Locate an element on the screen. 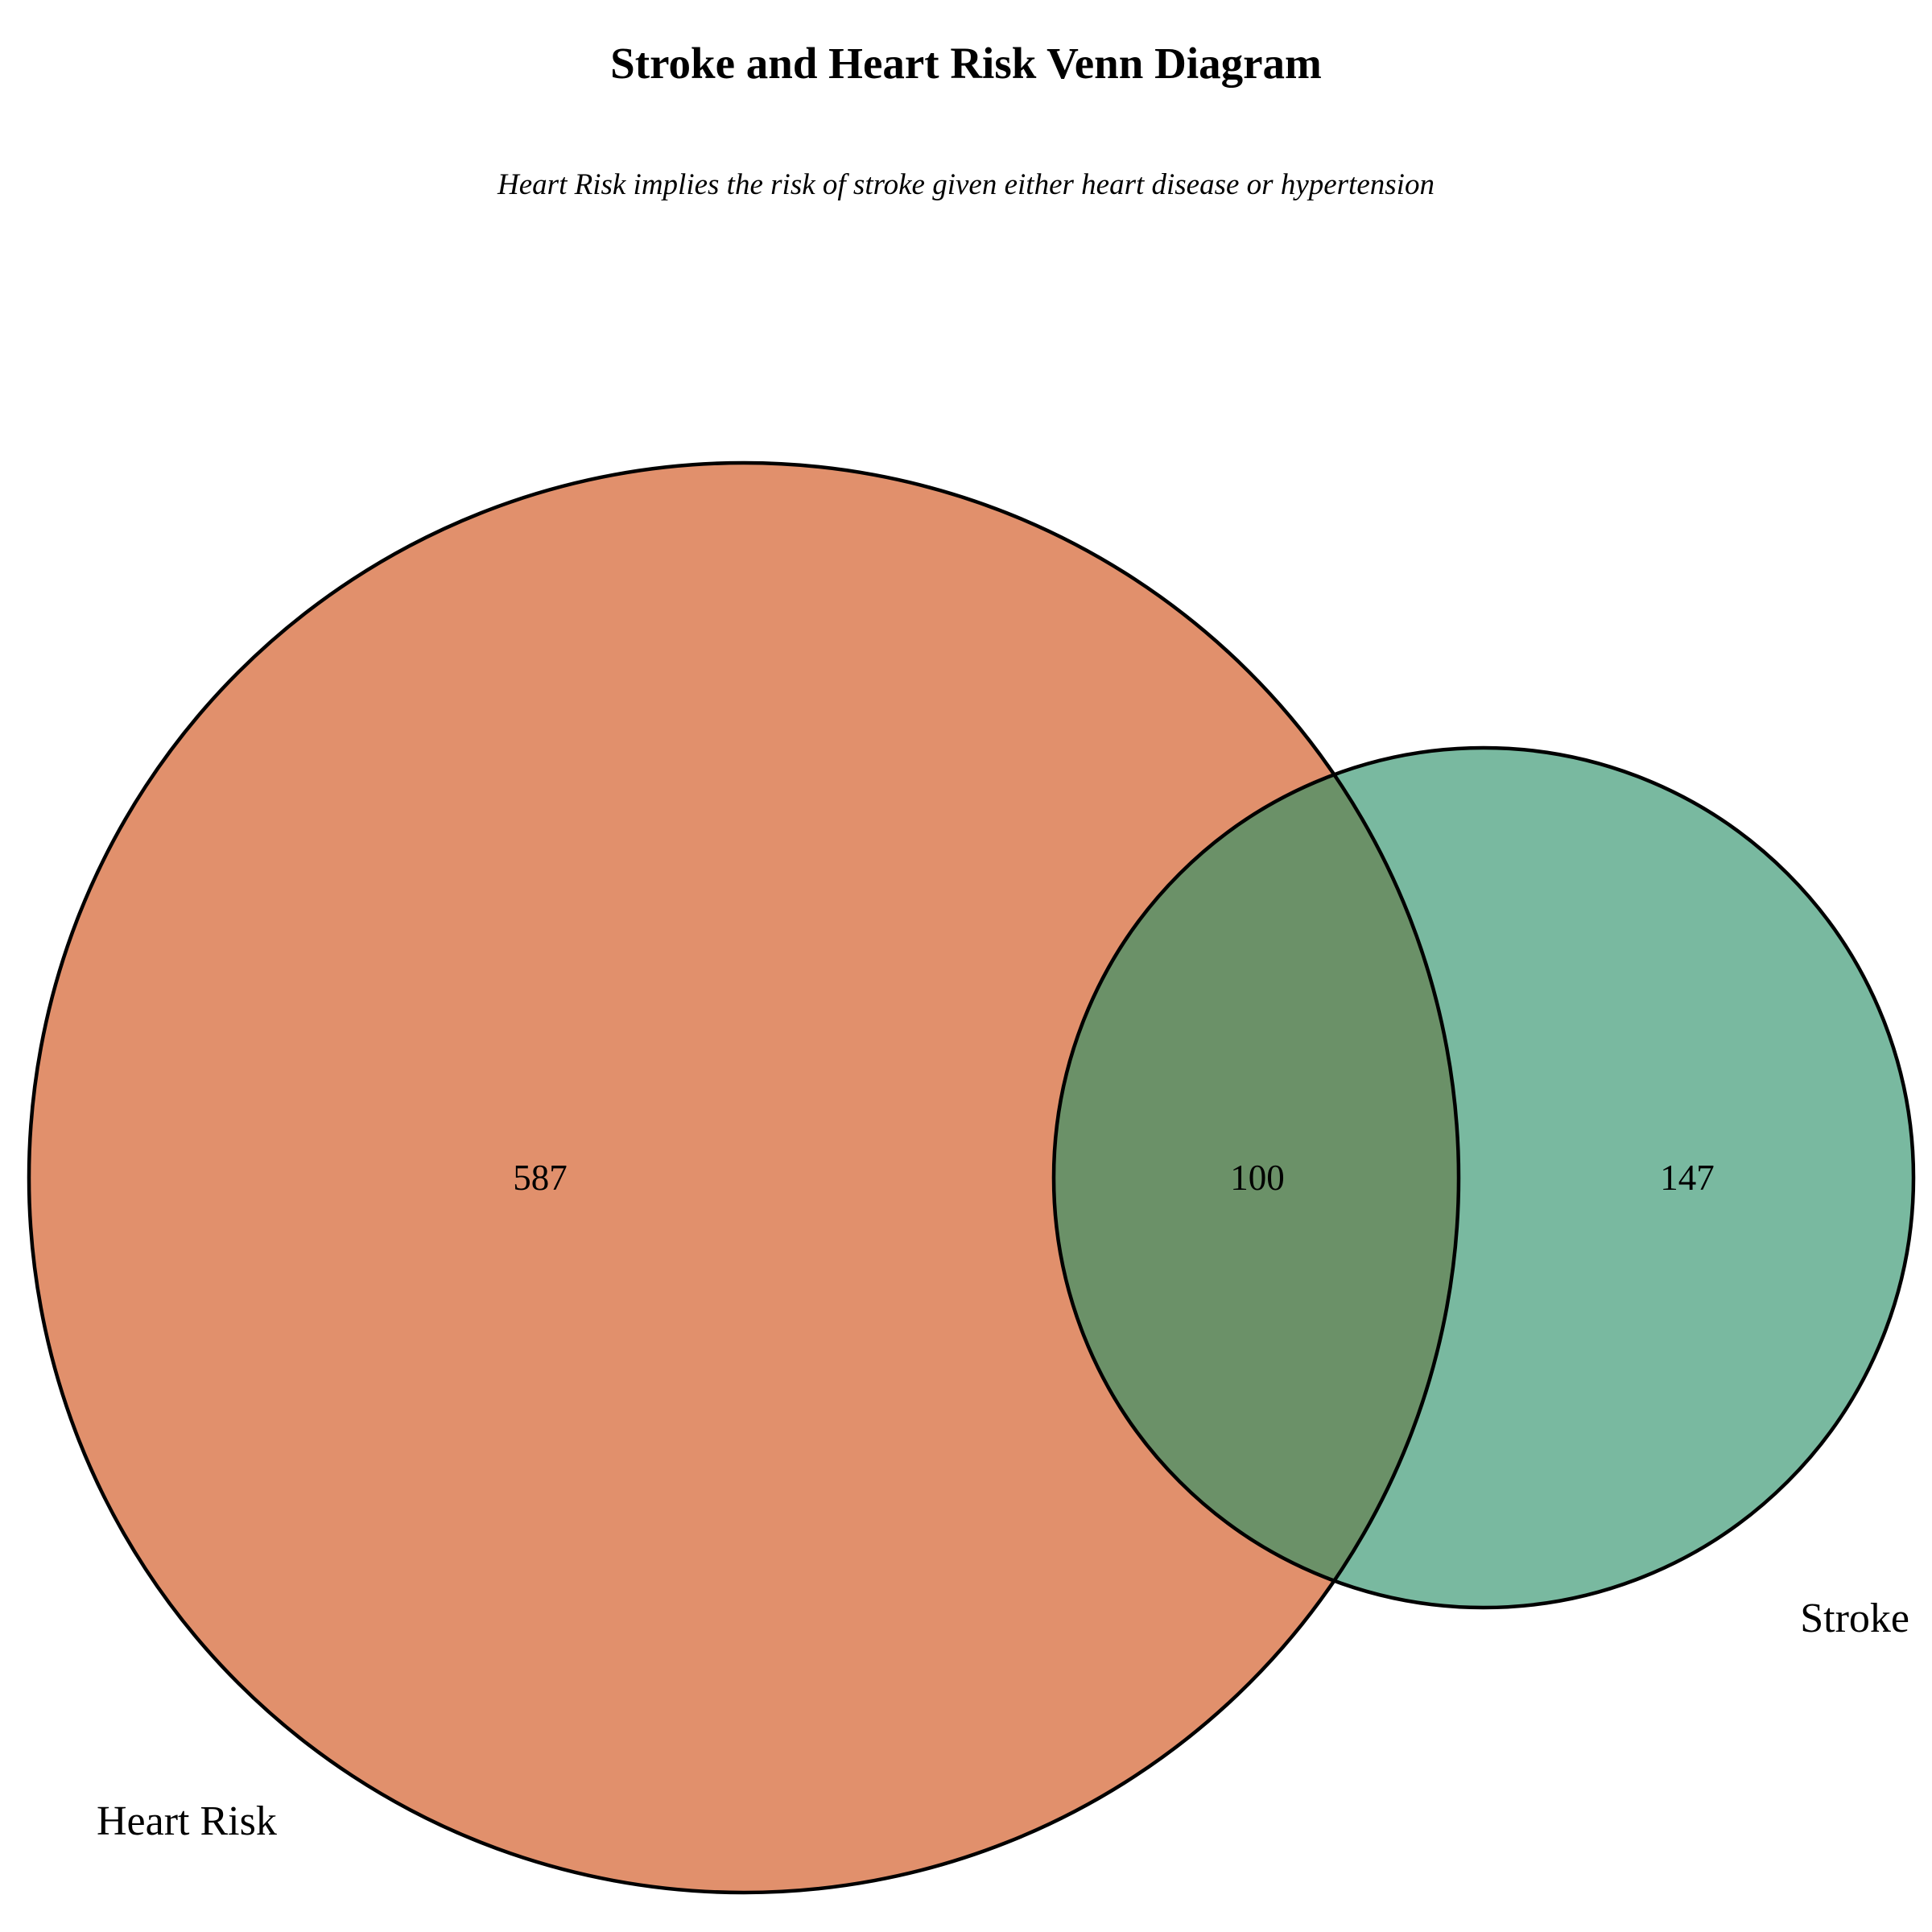 The image size is (1932, 1932). stroke-label: Stroke is located at coordinates (1854, 1618).